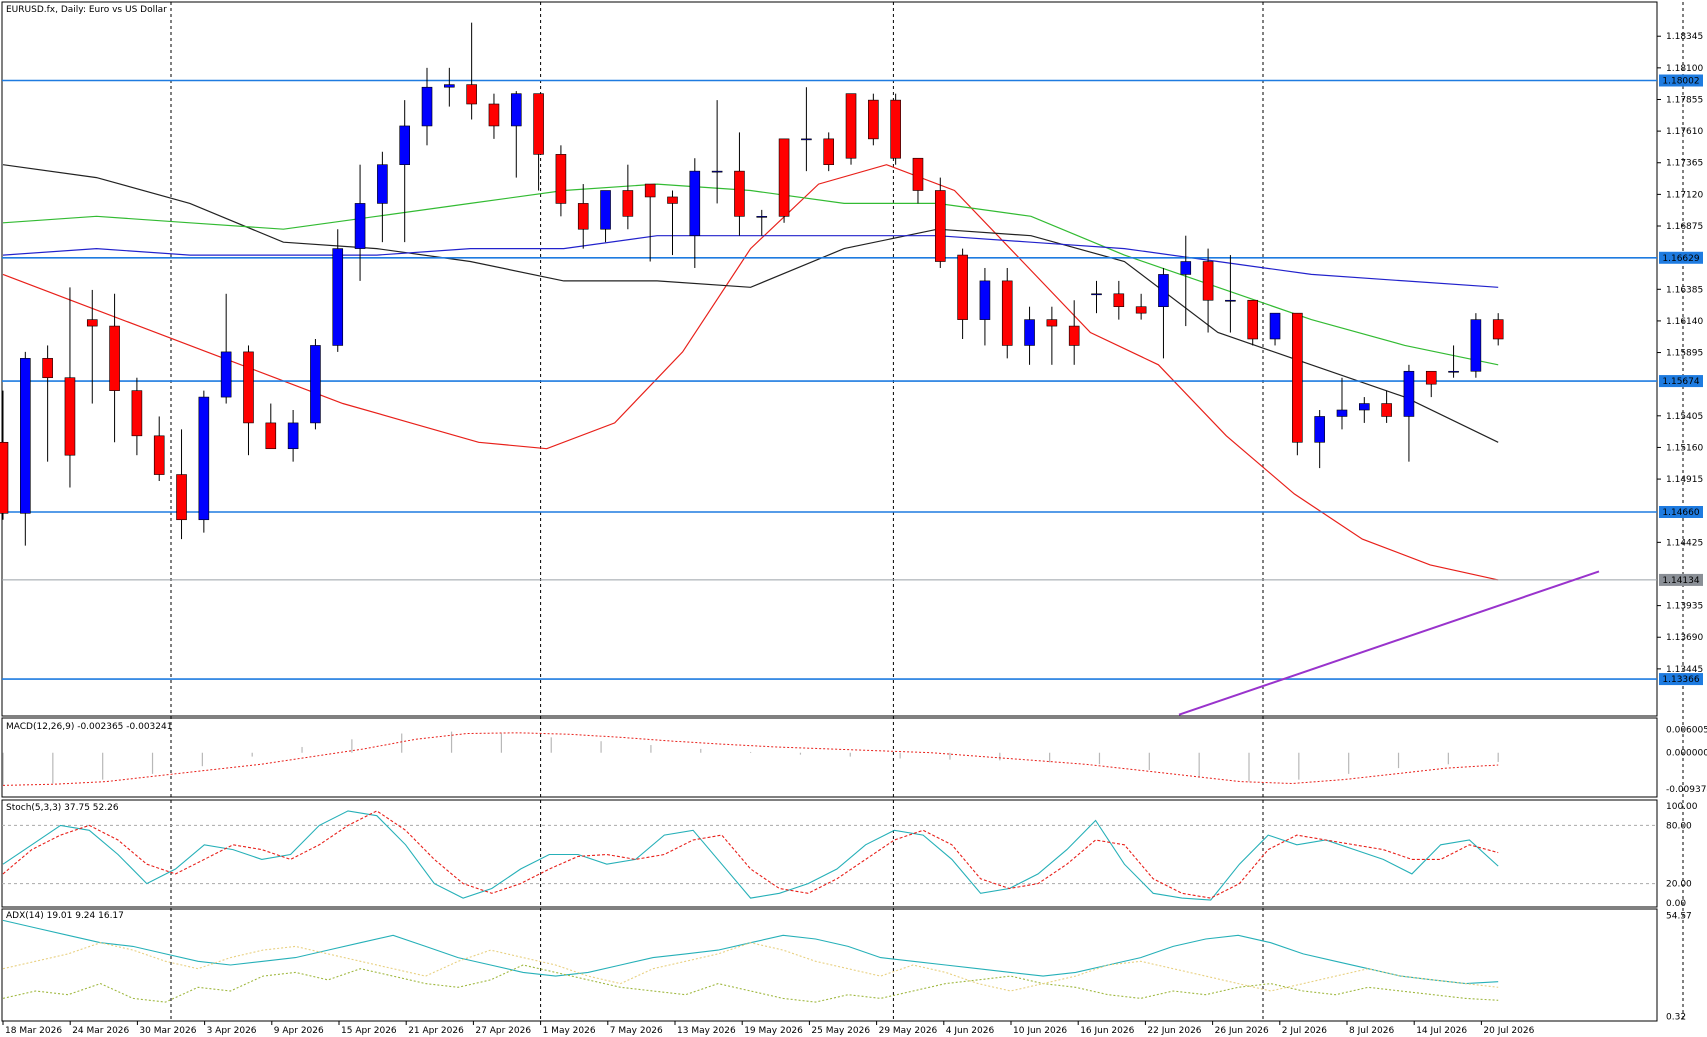 This screenshot has width=1707, height=1037. What do you see at coordinates (1684, 638) in the screenshot?
I see `price-tick-label: 1.13690` at bounding box center [1684, 638].